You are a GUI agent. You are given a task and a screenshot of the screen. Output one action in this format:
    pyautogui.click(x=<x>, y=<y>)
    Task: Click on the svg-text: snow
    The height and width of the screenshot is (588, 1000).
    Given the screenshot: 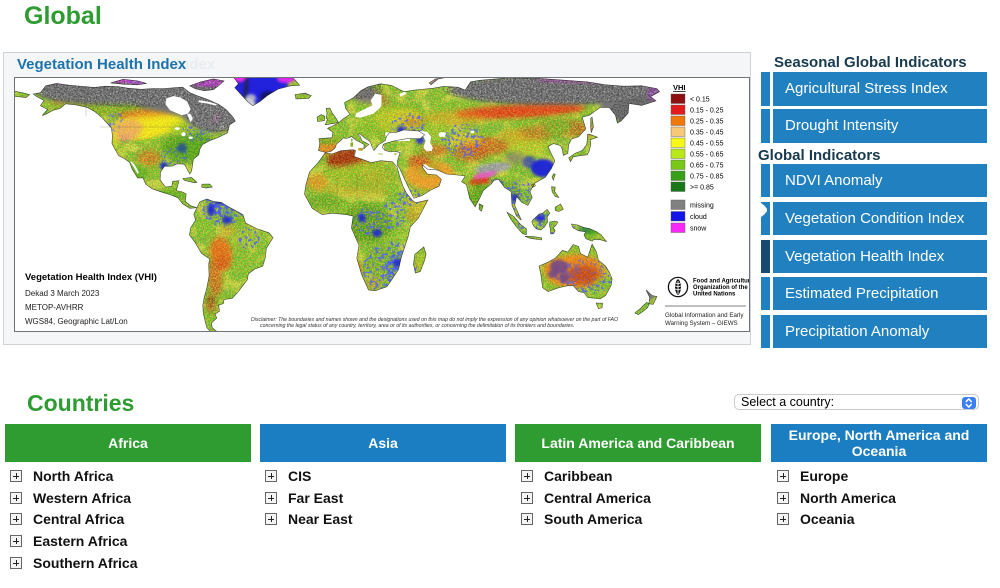 What is the action you would take?
    pyautogui.click(x=698, y=229)
    